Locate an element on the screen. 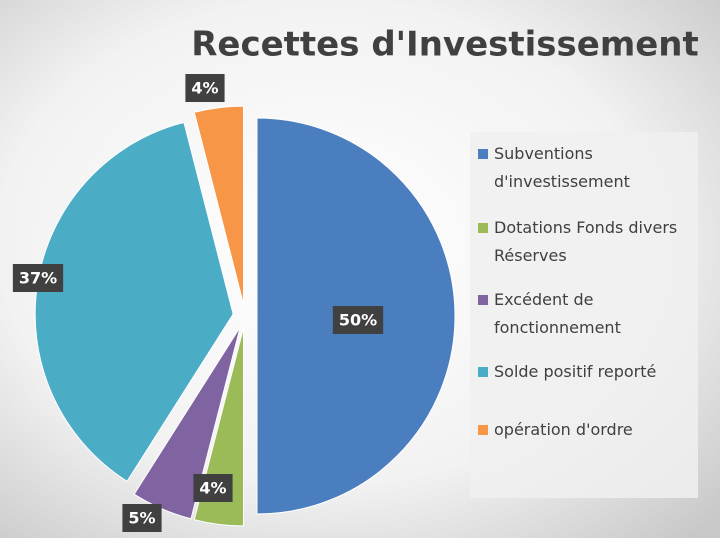  legend-label: Dotations Fonds divers Réserves is located at coordinates (586, 241).